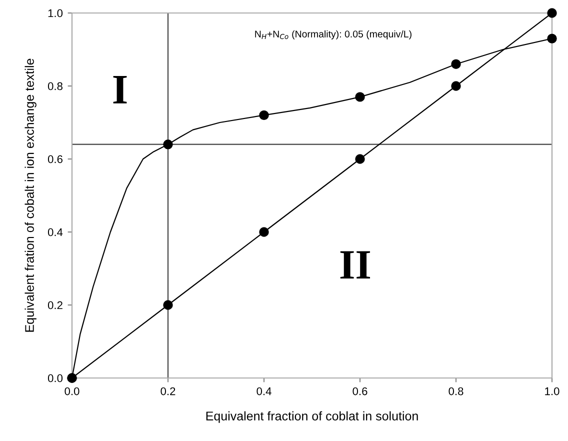 The image size is (568, 441). What do you see at coordinates (333, 35) in the screenshot?
I see `annotation: N$_{H}$+N$_{Co}$ (Normality): 0.05 (mequiv/L)` at bounding box center [333, 35].